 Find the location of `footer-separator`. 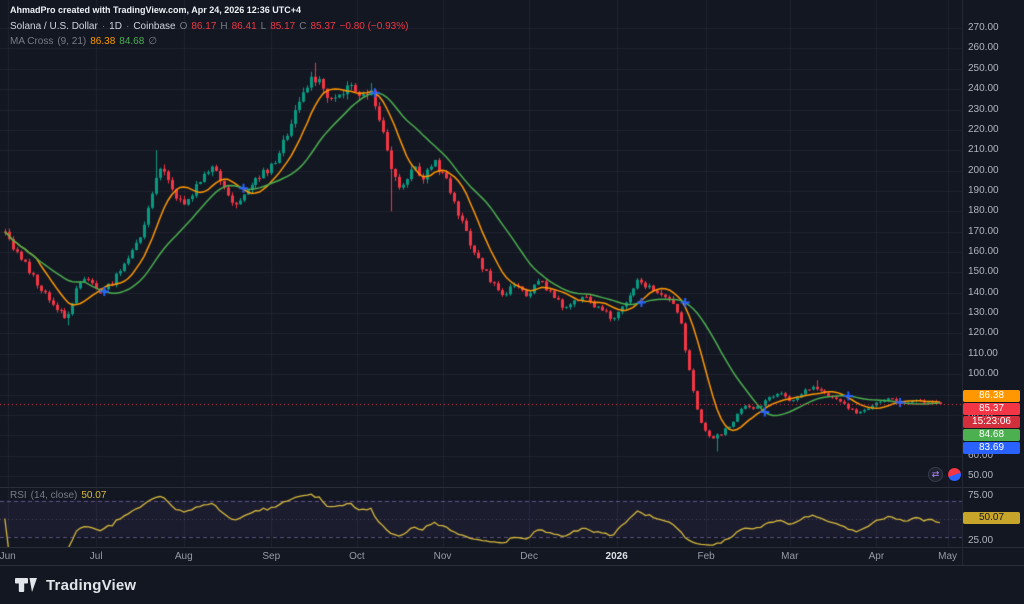

footer-separator is located at coordinates (512, 565).